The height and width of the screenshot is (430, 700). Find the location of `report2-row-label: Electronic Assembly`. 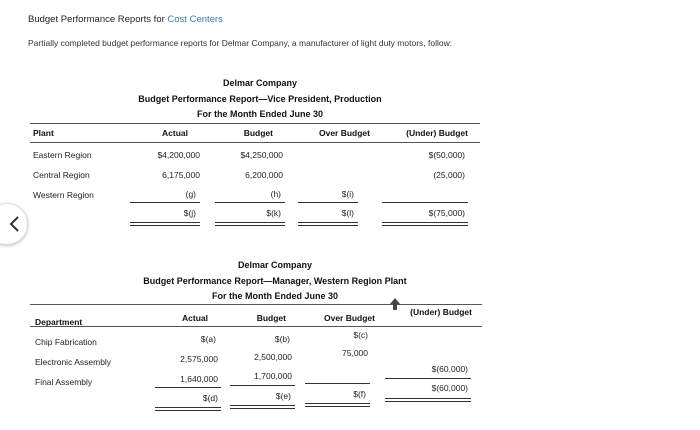

report2-row-label: Electronic Assembly is located at coordinates (73, 362).